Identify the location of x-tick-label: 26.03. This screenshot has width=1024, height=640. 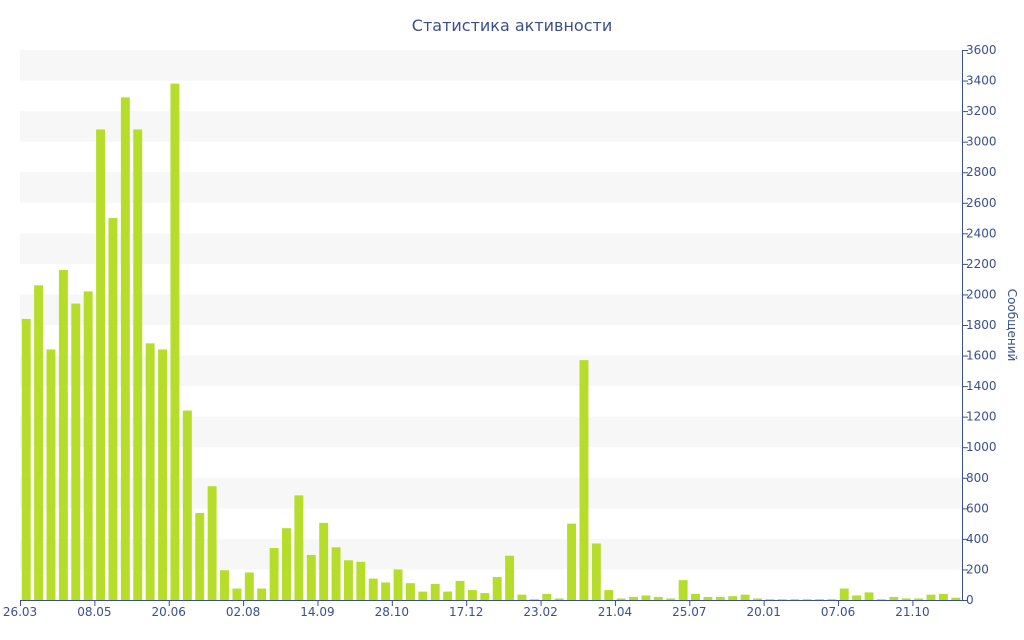
(20, 612).